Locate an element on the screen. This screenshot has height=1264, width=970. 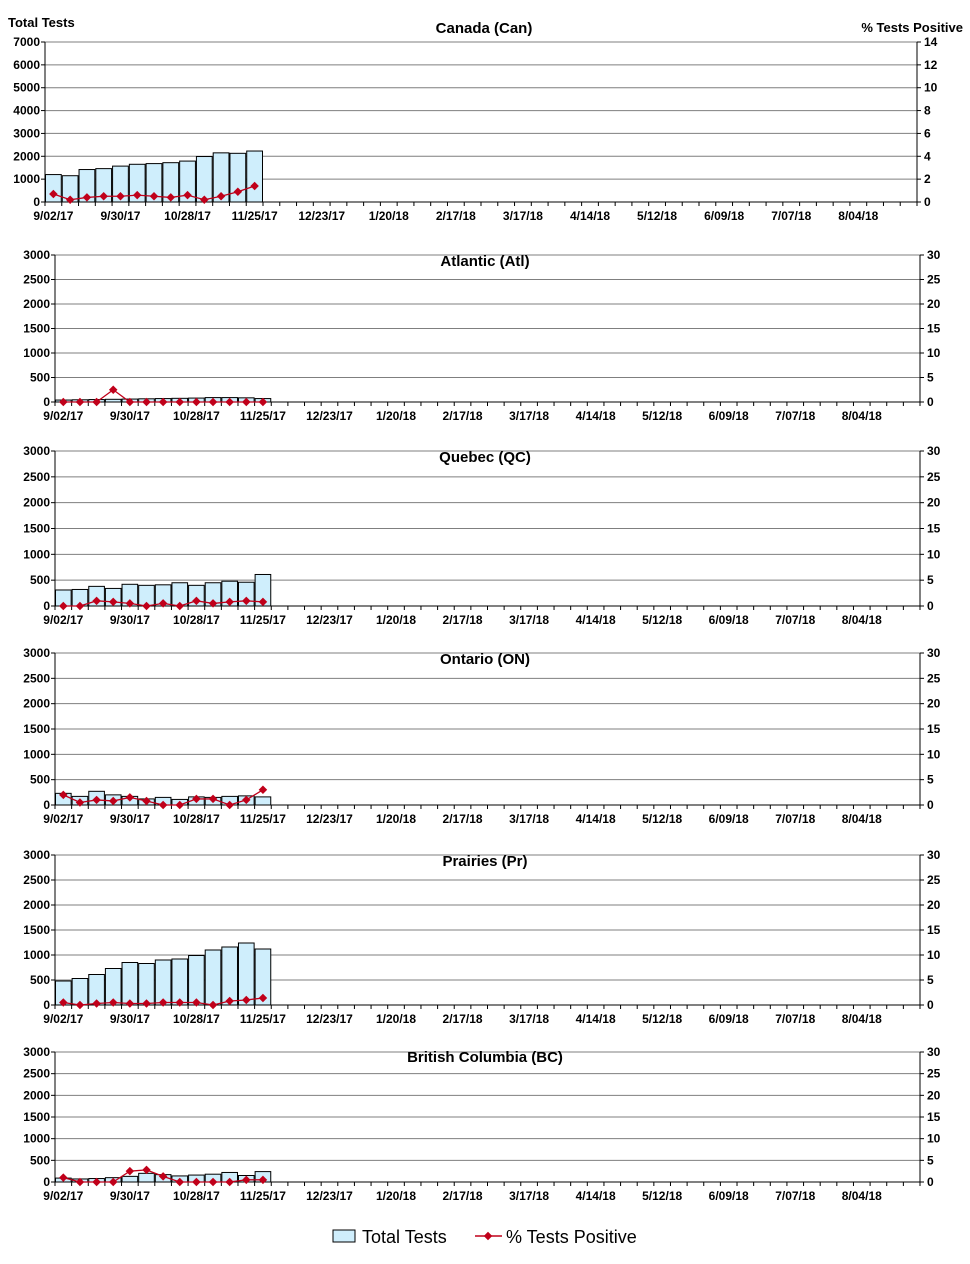
left-tick-label: 6000 is located at coordinates (26, 65).